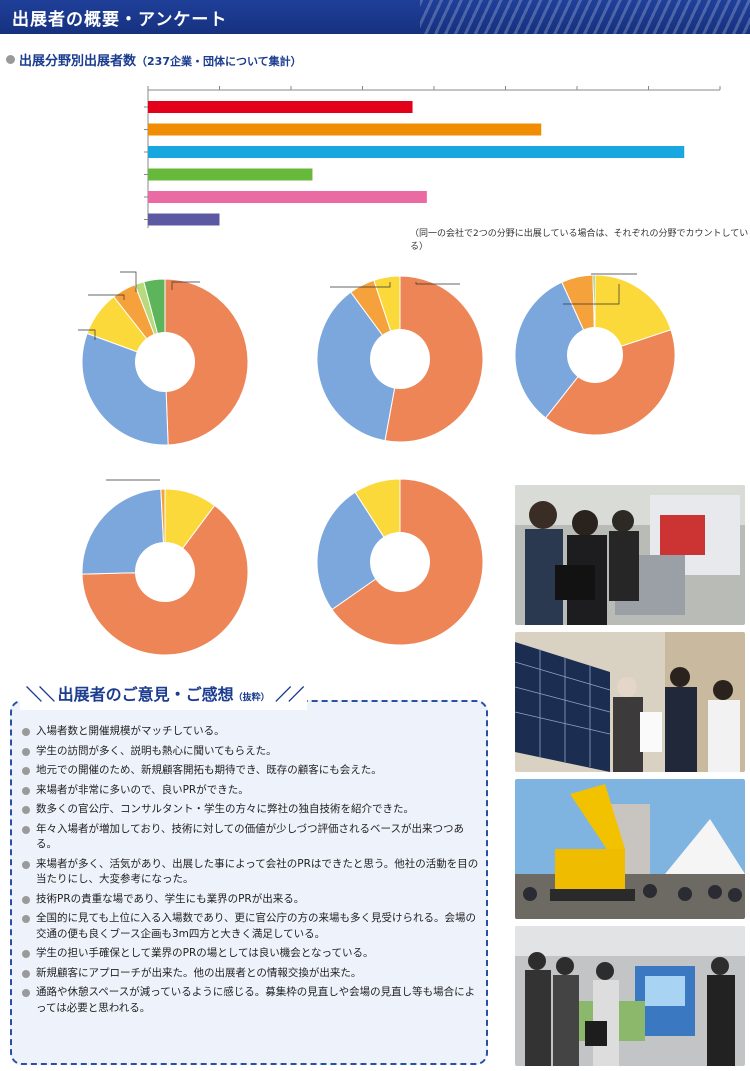 The image size is (750, 1071). I want to click on opinion-item: 地元での開催のため、新規顧客開拓も期待でき、既存の顧客にも会えた。, so click(252, 771).